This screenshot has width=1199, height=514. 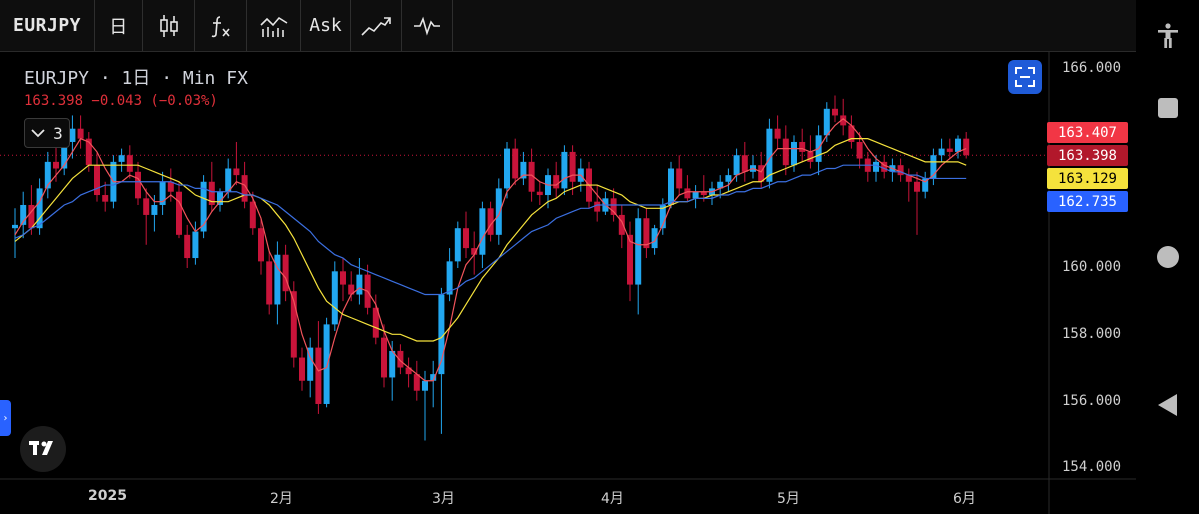 What do you see at coordinates (612, 499) in the screenshot?
I see `x-axis-label: 4月` at bounding box center [612, 499].